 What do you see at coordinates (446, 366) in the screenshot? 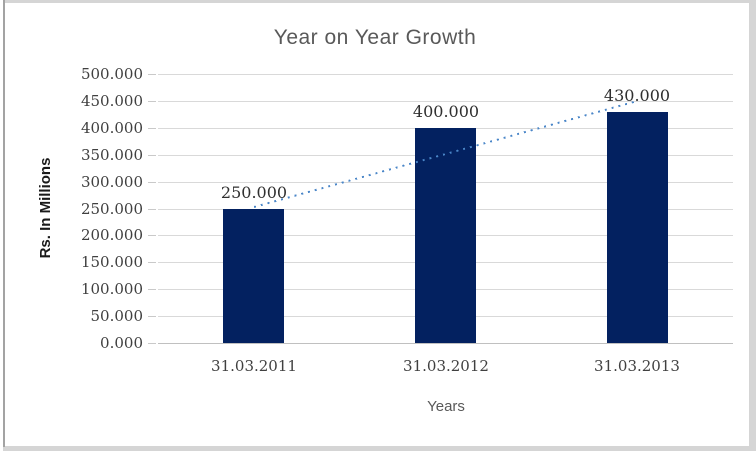
I see `x-tick-label: 31.03.2012` at bounding box center [446, 366].